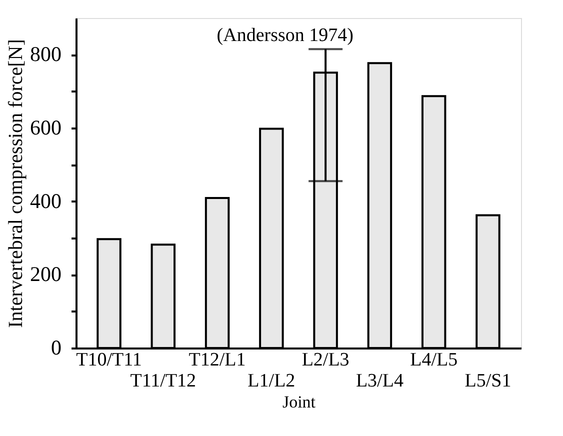 Image resolution: width=563 pixels, height=436 pixels. I want to click on y-tick-label: 800, so click(46, 54).